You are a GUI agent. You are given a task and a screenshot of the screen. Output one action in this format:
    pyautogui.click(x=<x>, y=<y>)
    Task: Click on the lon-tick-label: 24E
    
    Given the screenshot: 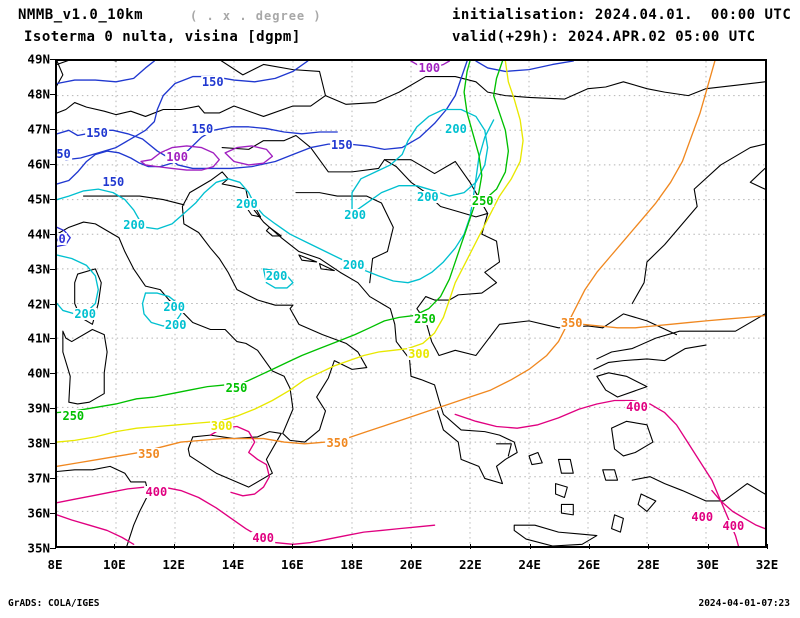 What is the action you would take?
    pyautogui.click(x=529, y=564)
    